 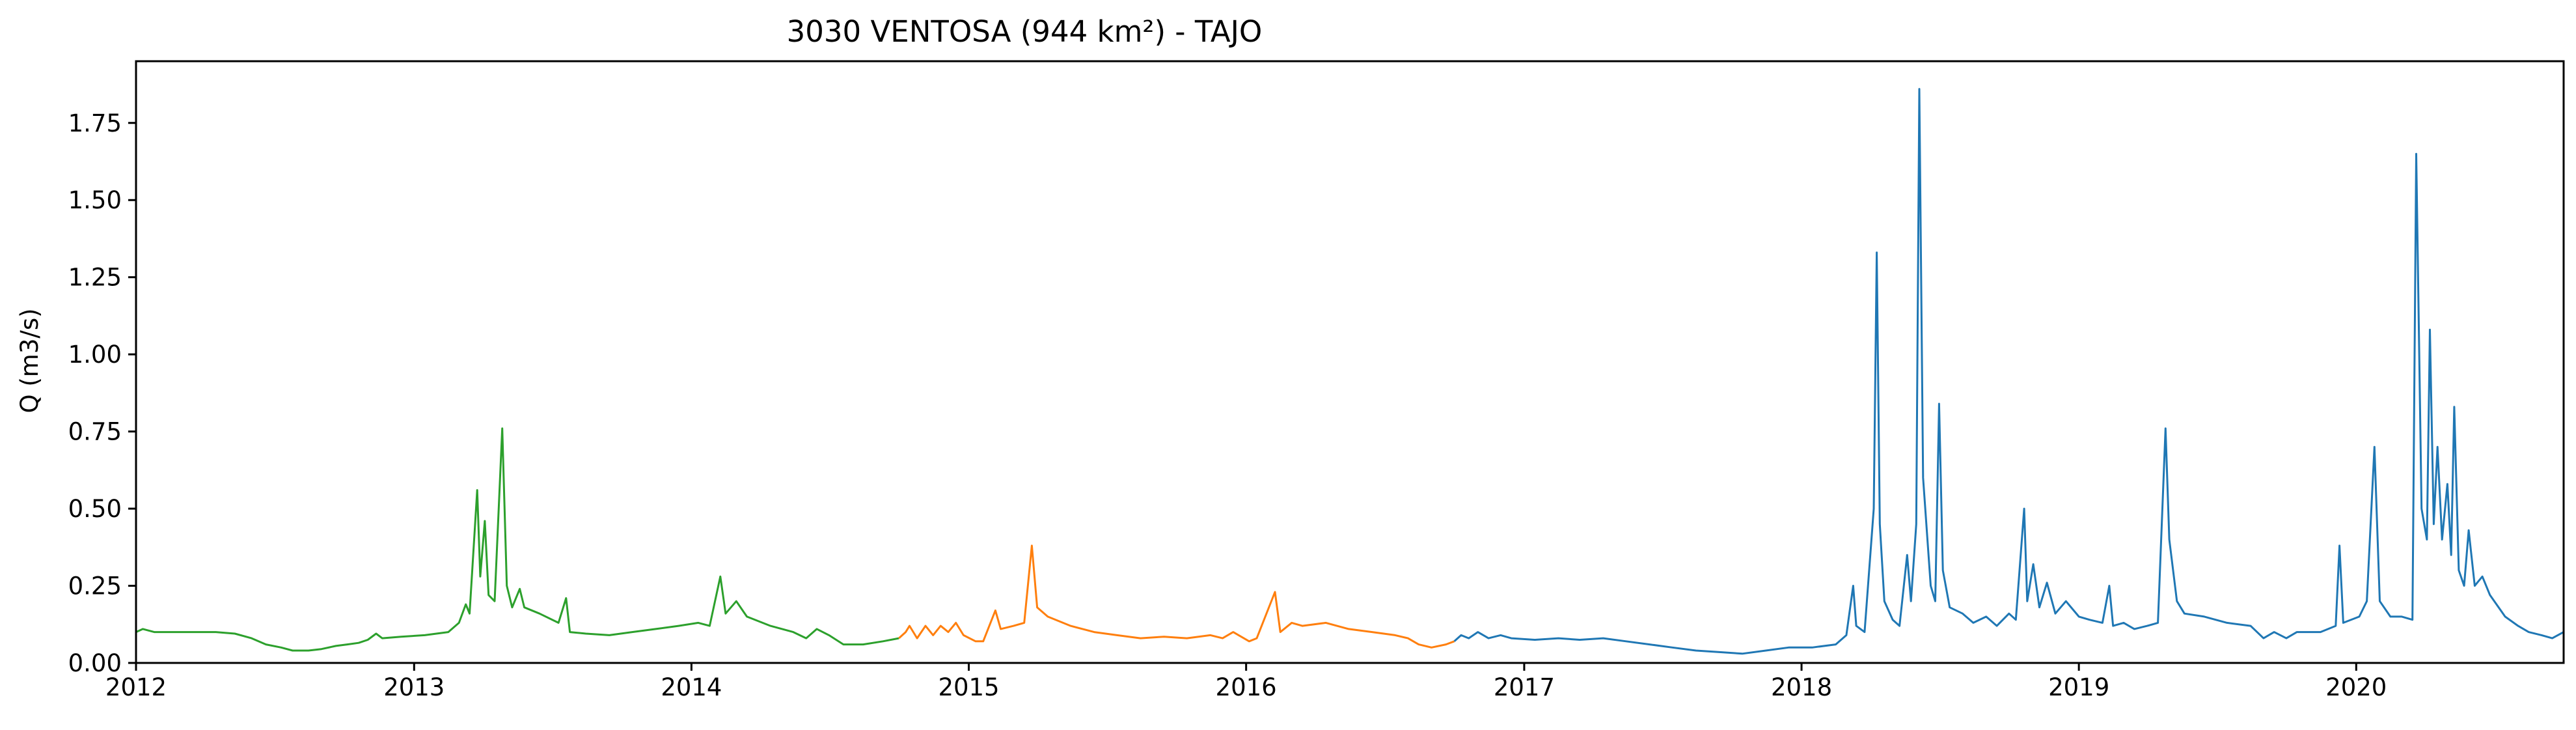 I want to click on y-tick-label: 0.25, so click(x=95, y=586).